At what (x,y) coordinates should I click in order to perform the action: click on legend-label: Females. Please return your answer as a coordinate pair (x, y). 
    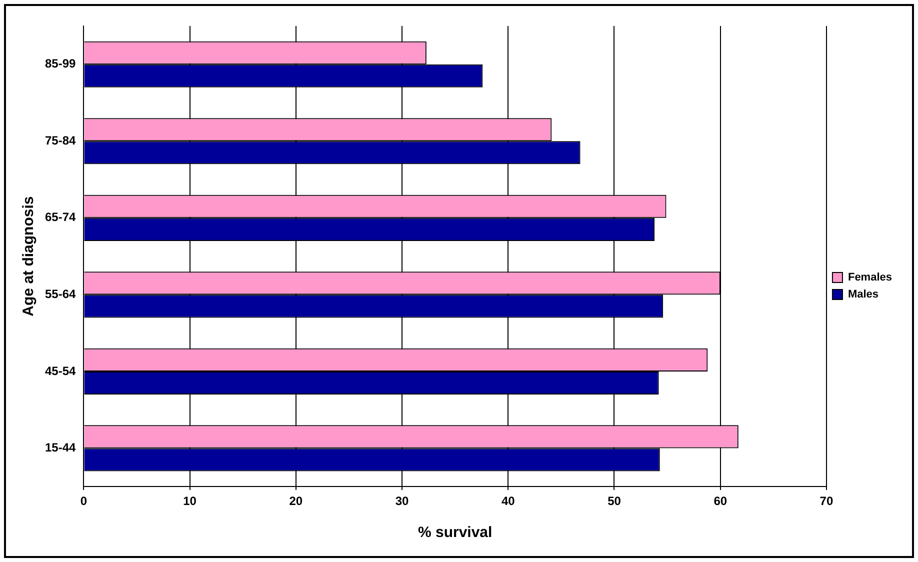
    Looking at the image, I should click on (870, 278).